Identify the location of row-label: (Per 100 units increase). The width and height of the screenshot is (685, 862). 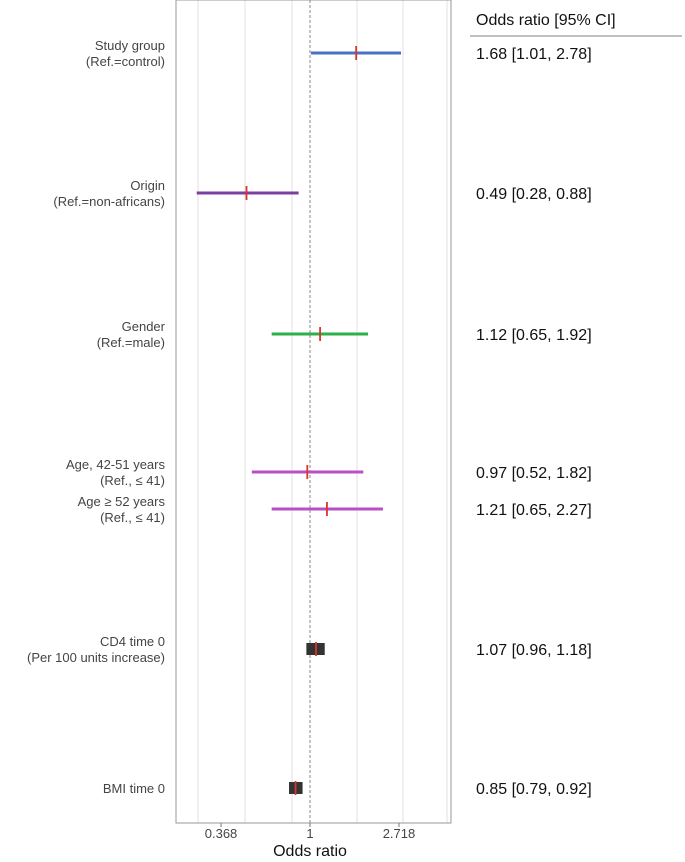
(96, 657).